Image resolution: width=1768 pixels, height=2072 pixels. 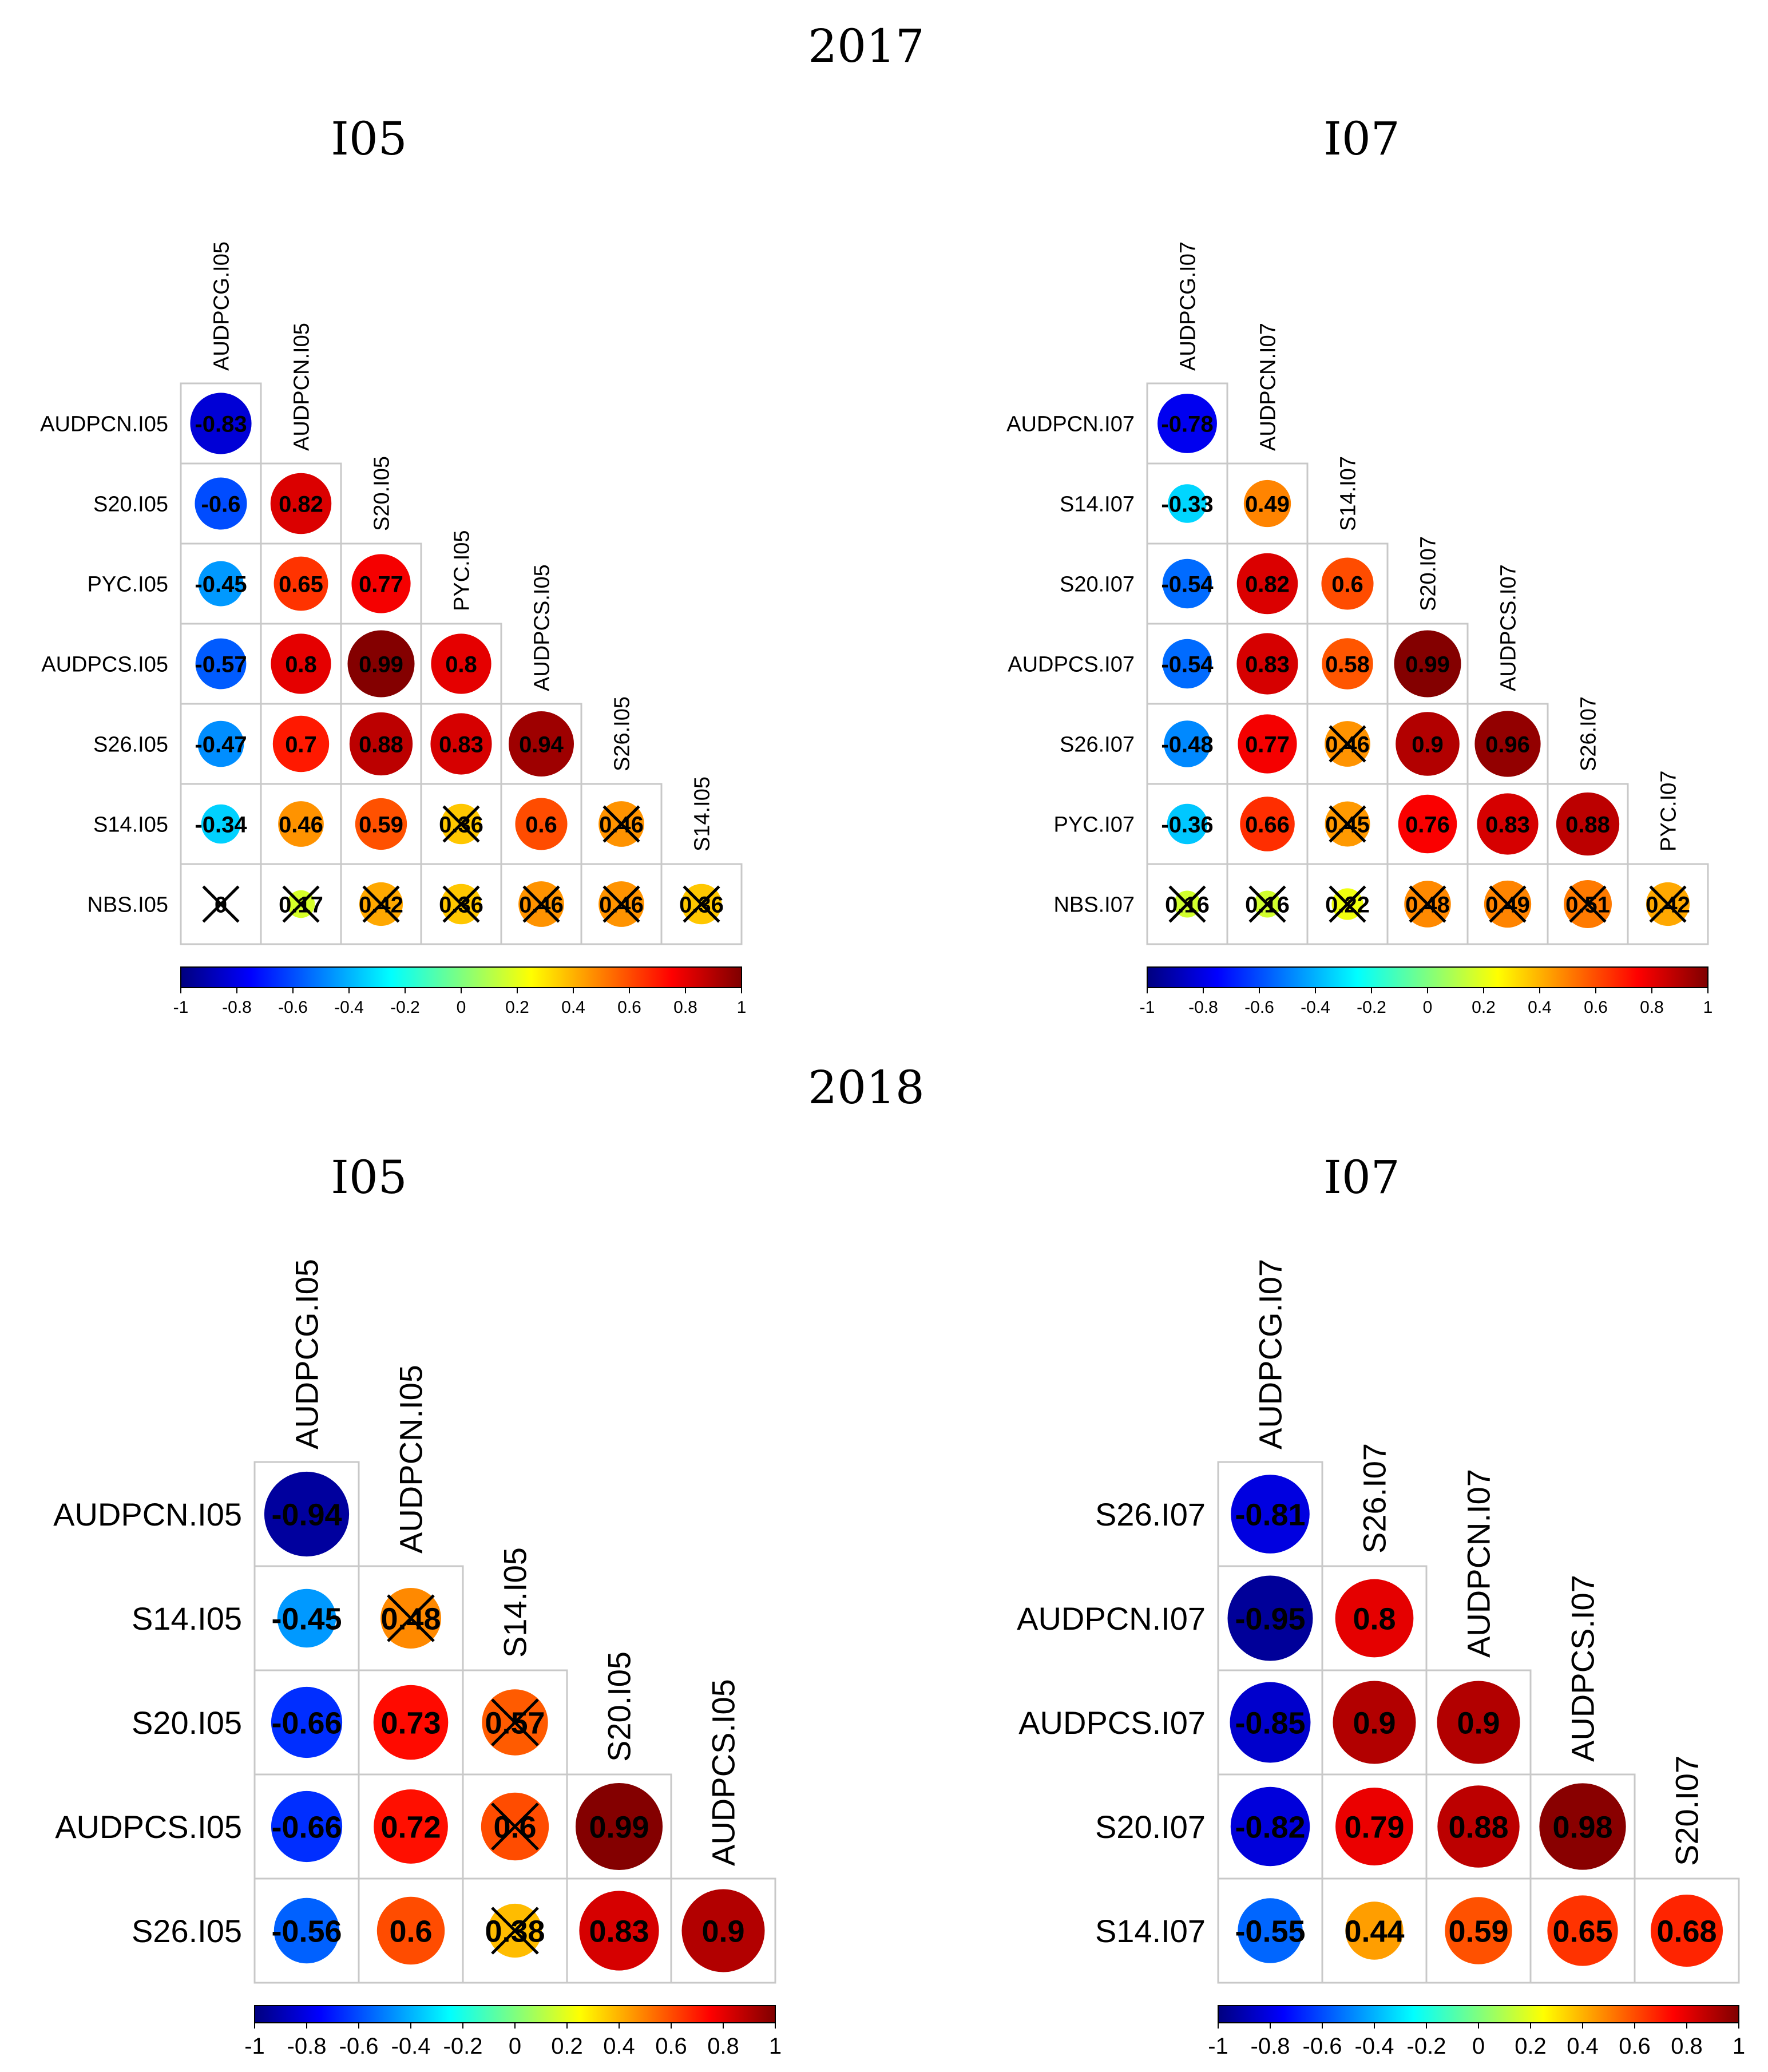 What do you see at coordinates (1150, 1514) in the screenshot?
I see `row-label: S26.I07` at bounding box center [1150, 1514].